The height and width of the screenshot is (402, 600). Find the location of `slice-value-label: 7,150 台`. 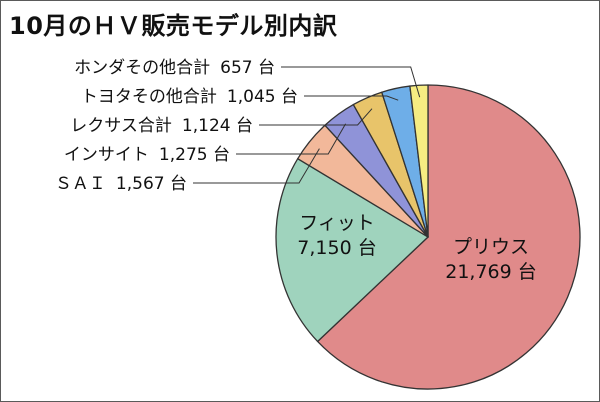

slice-value-label: 7,150 台 is located at coordinates (336, 248).